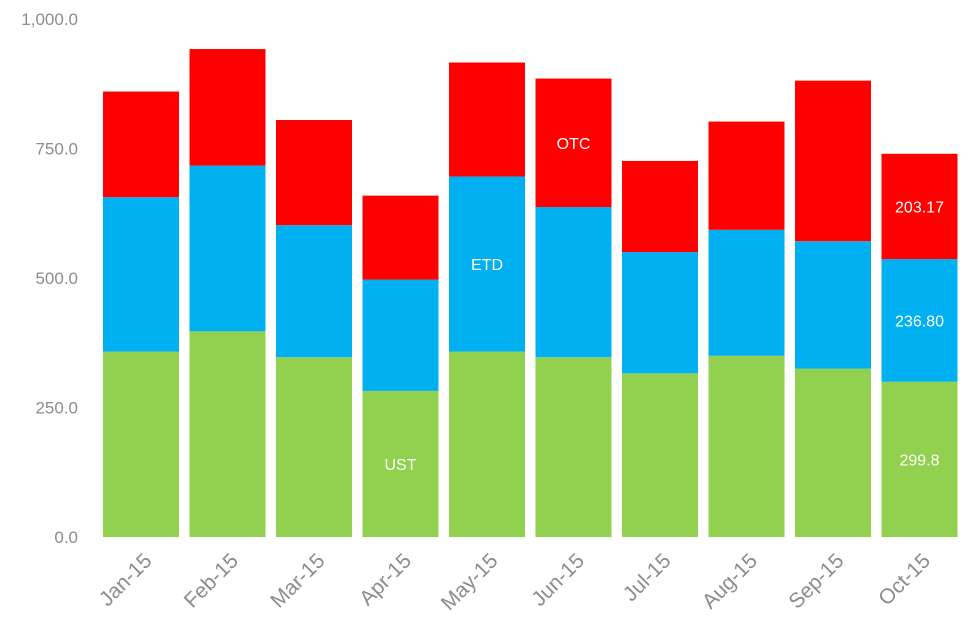 This screenshot has height=638, width=976. What do you see at coordinates (126, 580) in the screenshot?
I see `x-tick-label: Jan-15` at bounding box center [126, 580].